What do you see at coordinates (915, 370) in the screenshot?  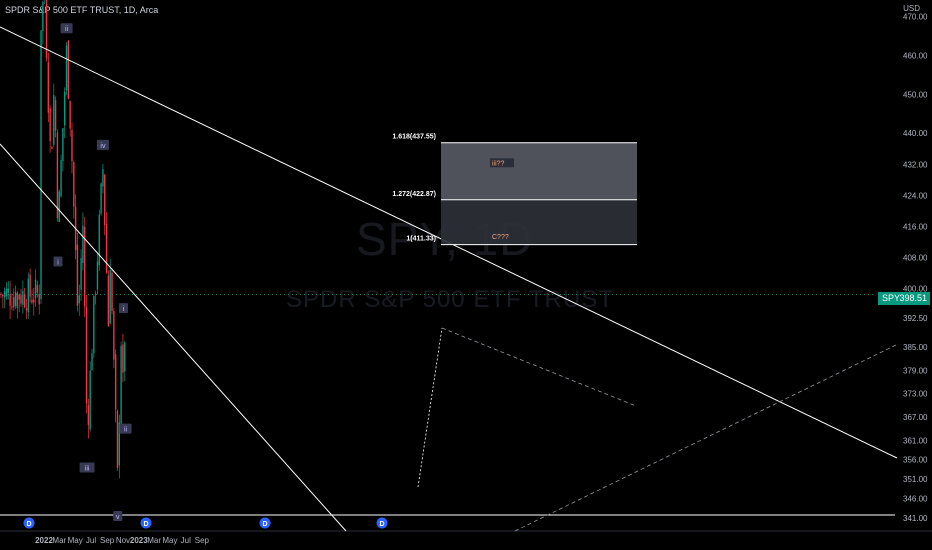 I see `y-tick-label: 379.00` at bounding box center [915, 370].